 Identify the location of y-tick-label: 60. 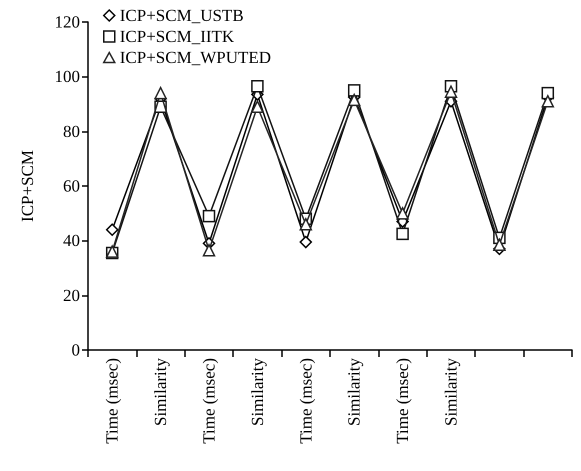
(71, 186).